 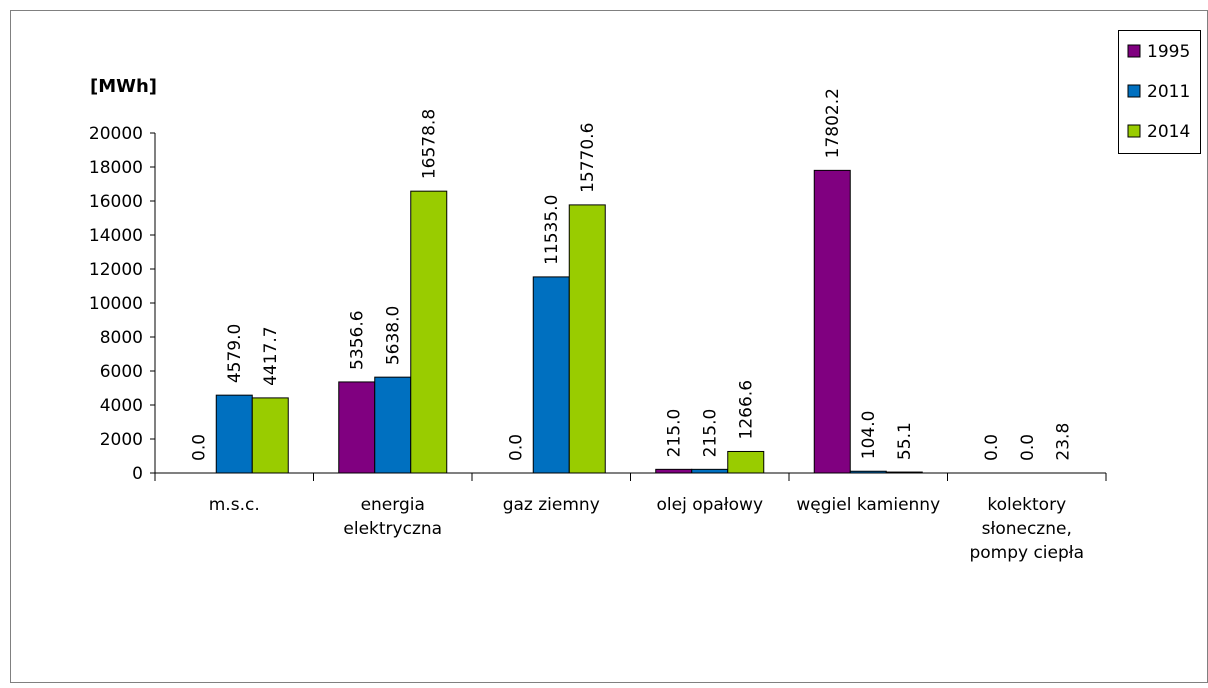 I want to click on y-tick-label: 10000, so click(x=116, y=304).